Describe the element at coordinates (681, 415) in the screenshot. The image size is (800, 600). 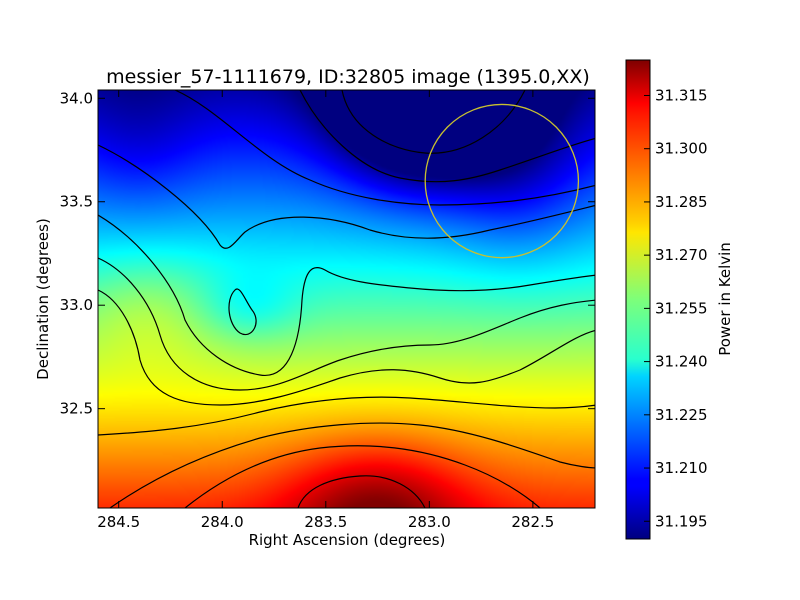
I see `colorbar-tick-label: 31.225` at that location.